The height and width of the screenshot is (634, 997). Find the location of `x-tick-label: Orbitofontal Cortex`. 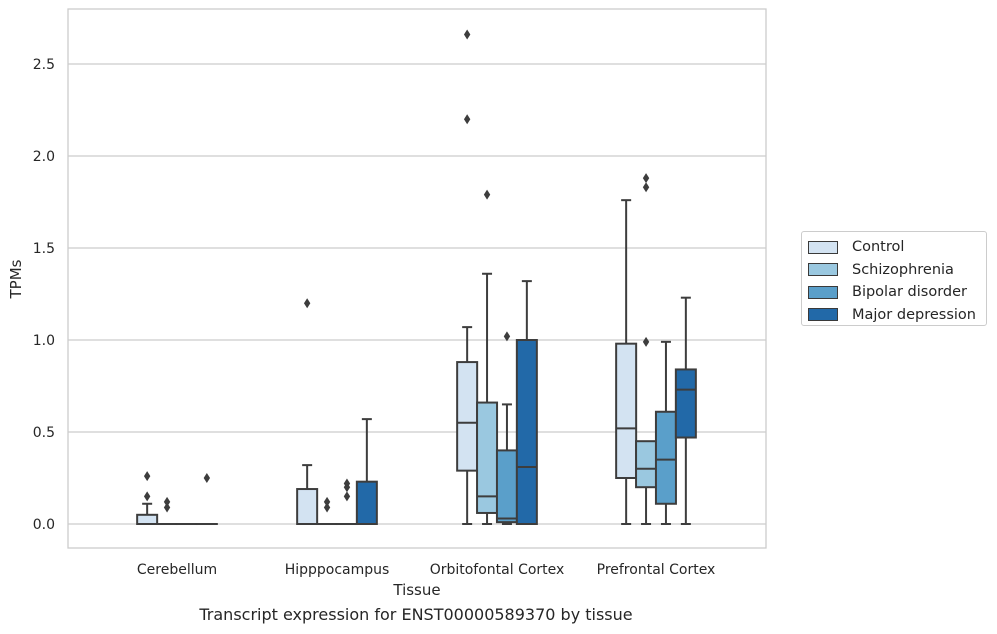

x-tick-label: Orbitofontal Cortex is located at coordinates (497, 570).